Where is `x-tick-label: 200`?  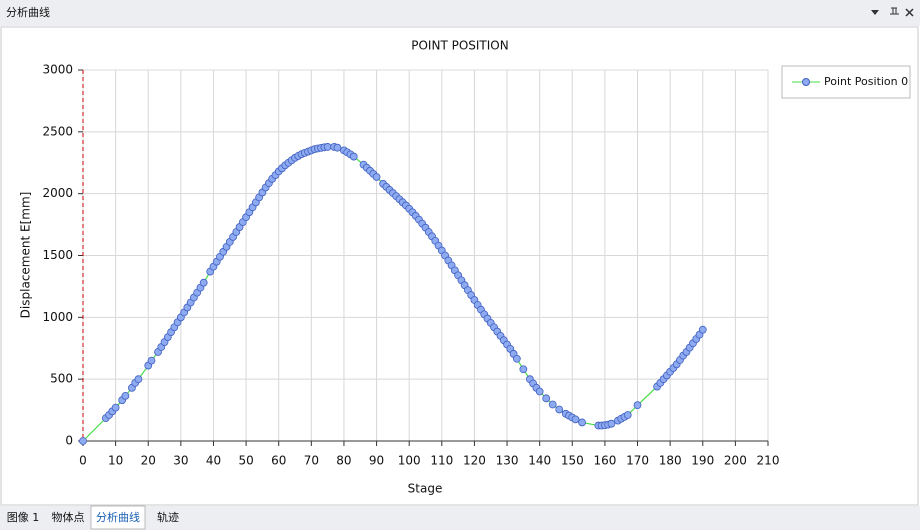
x-tick-label: 200 is located at coordinates (735, 461).